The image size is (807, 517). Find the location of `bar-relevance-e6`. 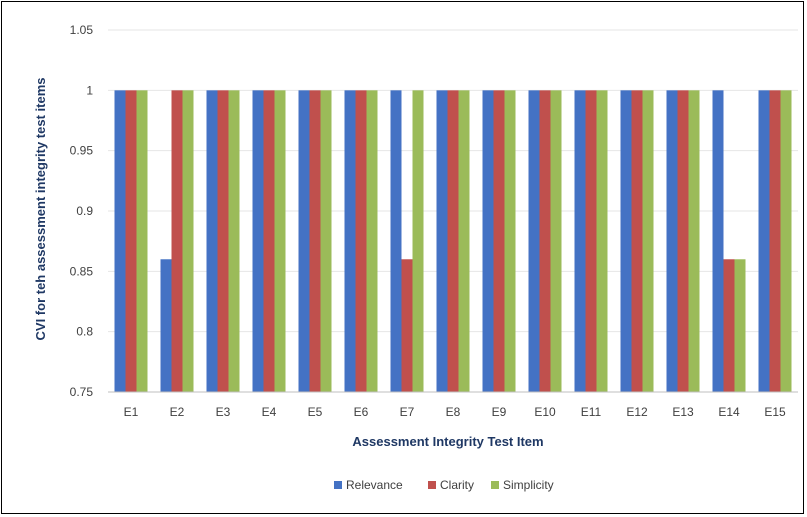

bar-relevance-e6 is located at coordinates (350, 241).